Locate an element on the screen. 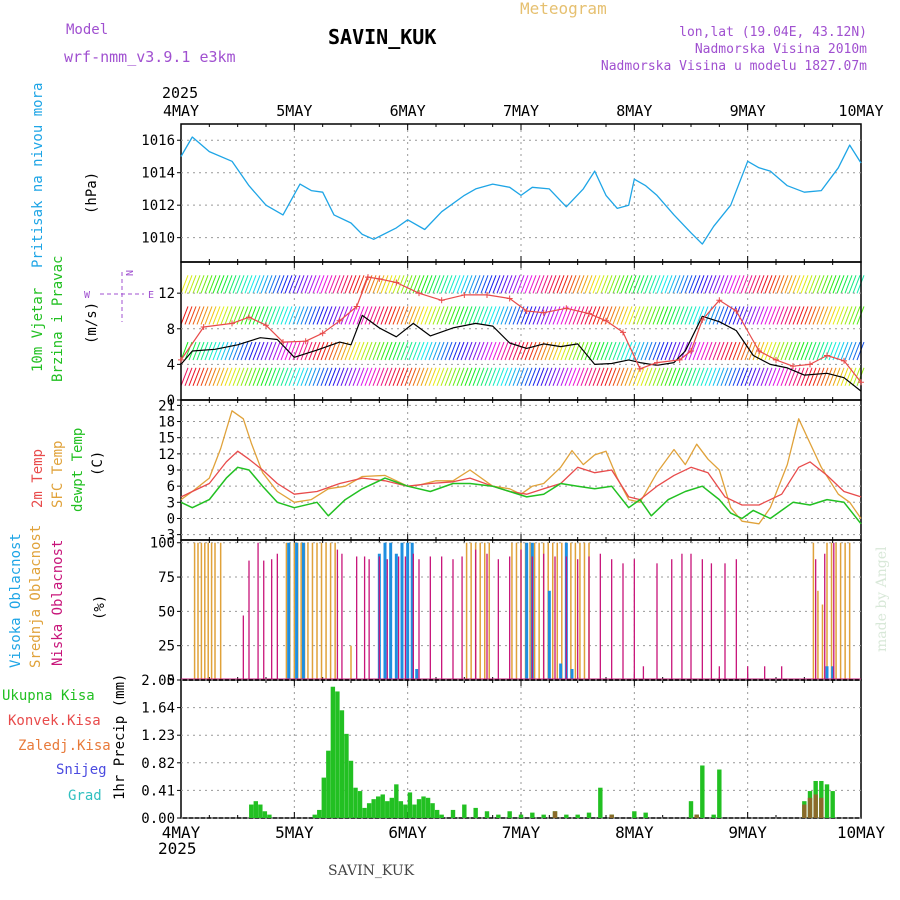  watermark: made by Angel is located at coordinates (882, 599).